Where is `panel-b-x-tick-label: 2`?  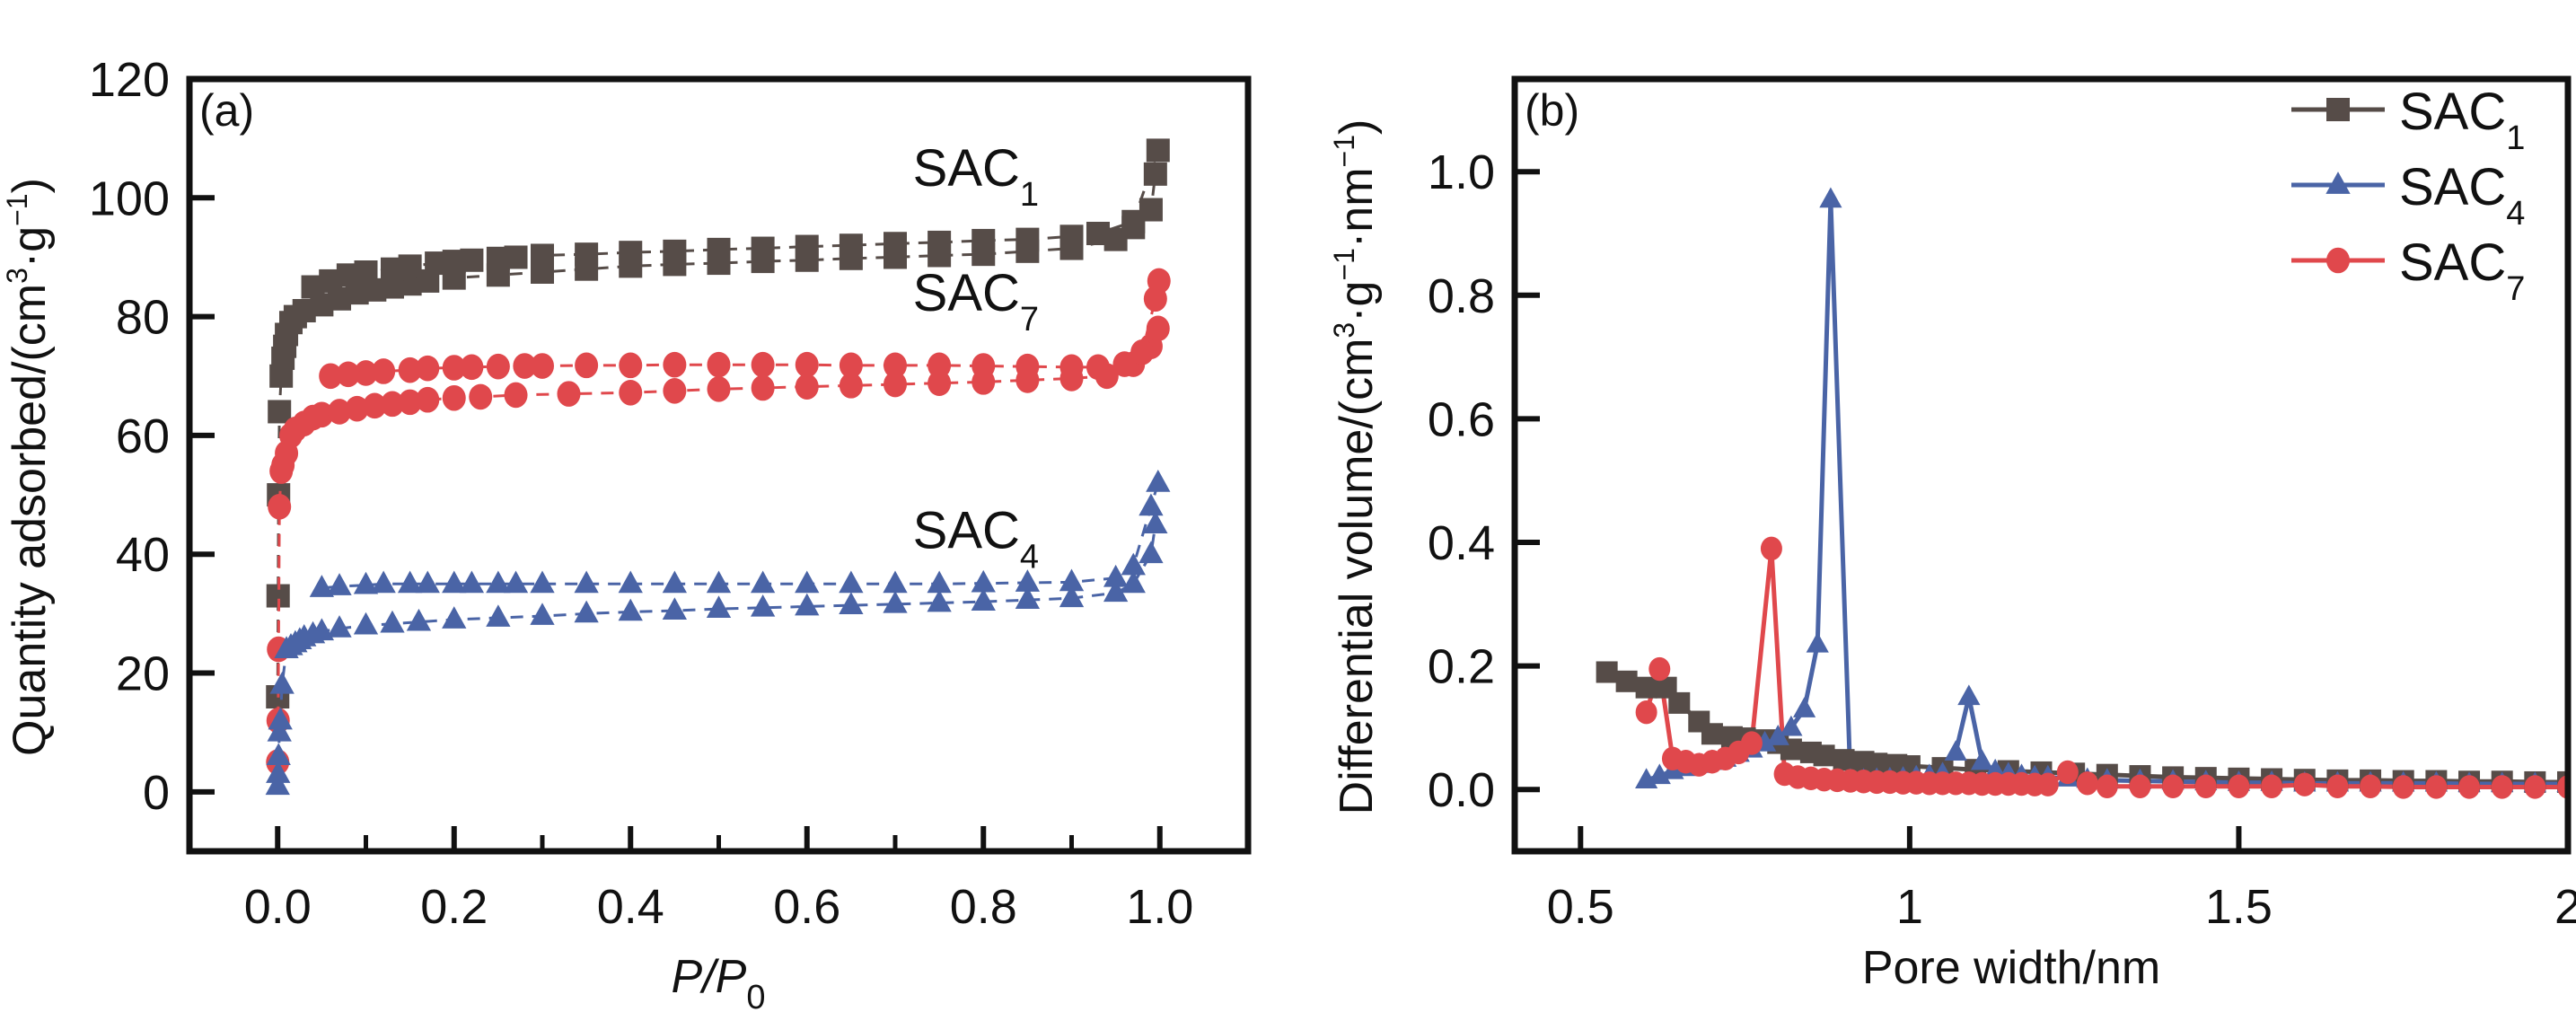
panel-b-x-tick-label: 2 is located at coordinates (2565, 907).